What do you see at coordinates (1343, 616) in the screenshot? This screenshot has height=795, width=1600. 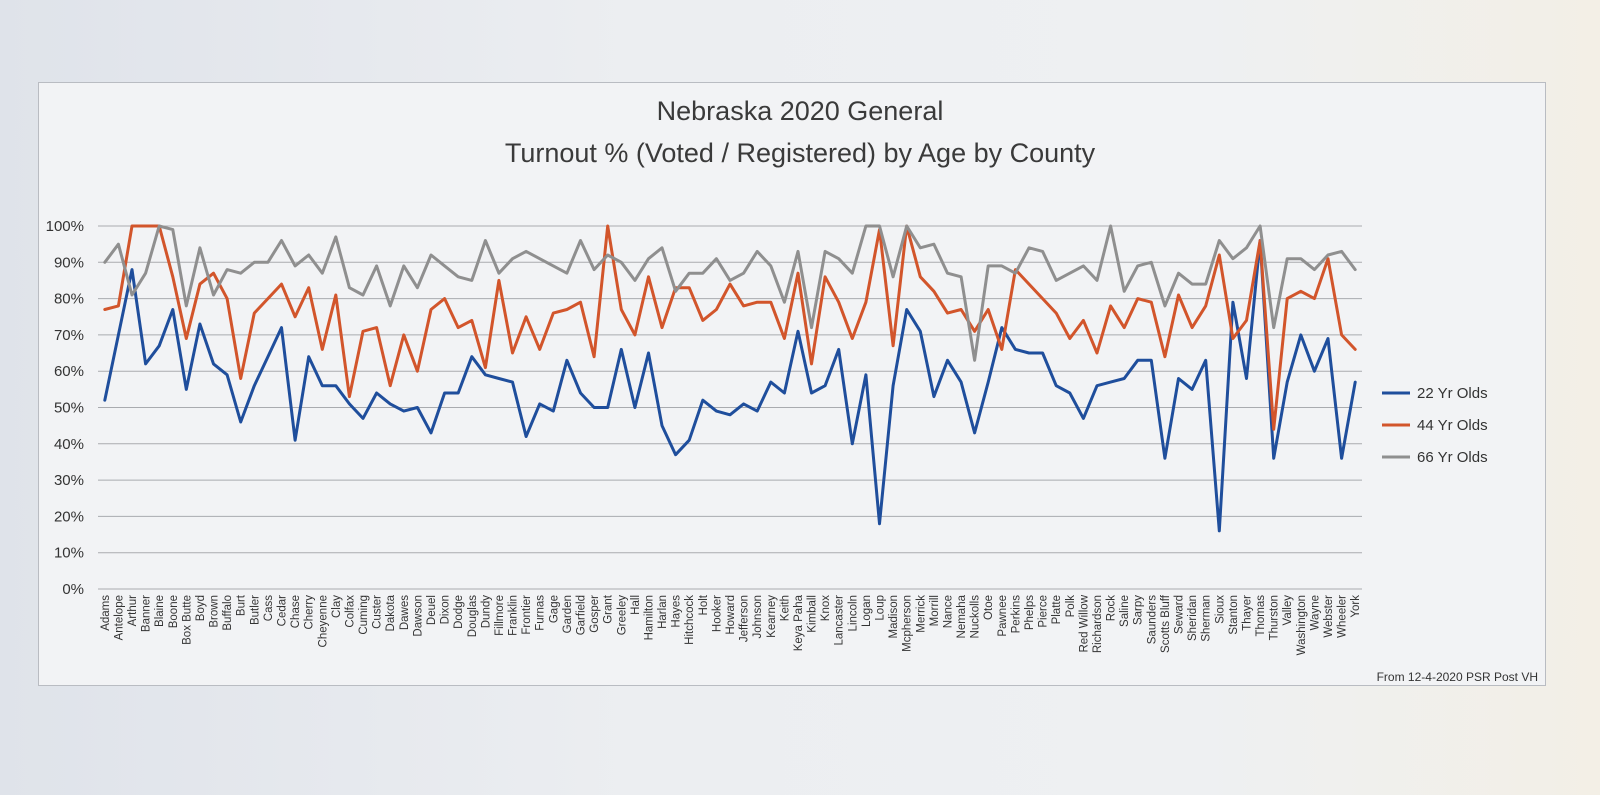 I see `x-tick-label: Wheeler` at bounding box center [1343, 616].